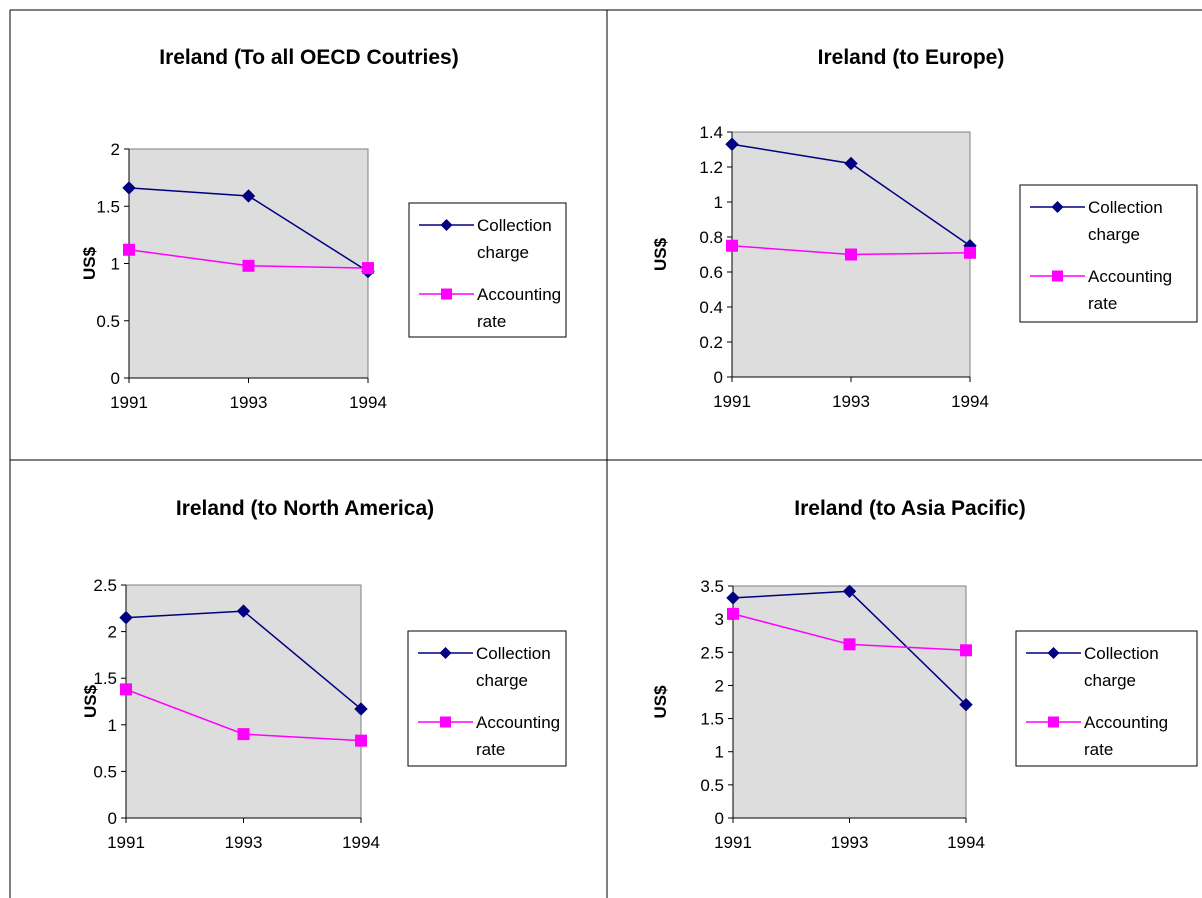 This screenshot has height=898, width=1202. I want to click on chart-title: Ireland (to Europe), so click(911, 57).